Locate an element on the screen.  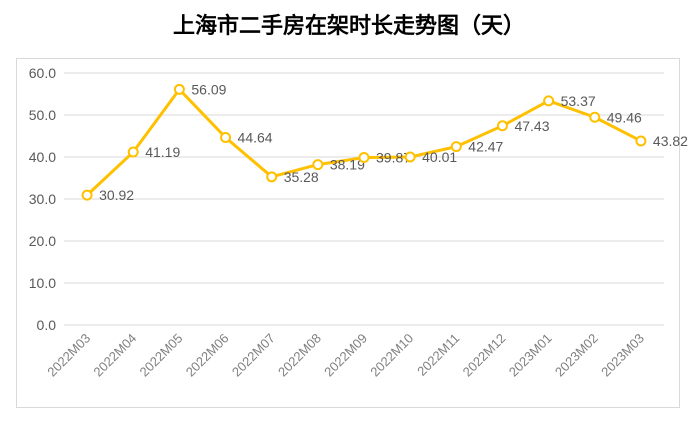
x-tick-label: 2022M06 is located at coordinates (207, 355).